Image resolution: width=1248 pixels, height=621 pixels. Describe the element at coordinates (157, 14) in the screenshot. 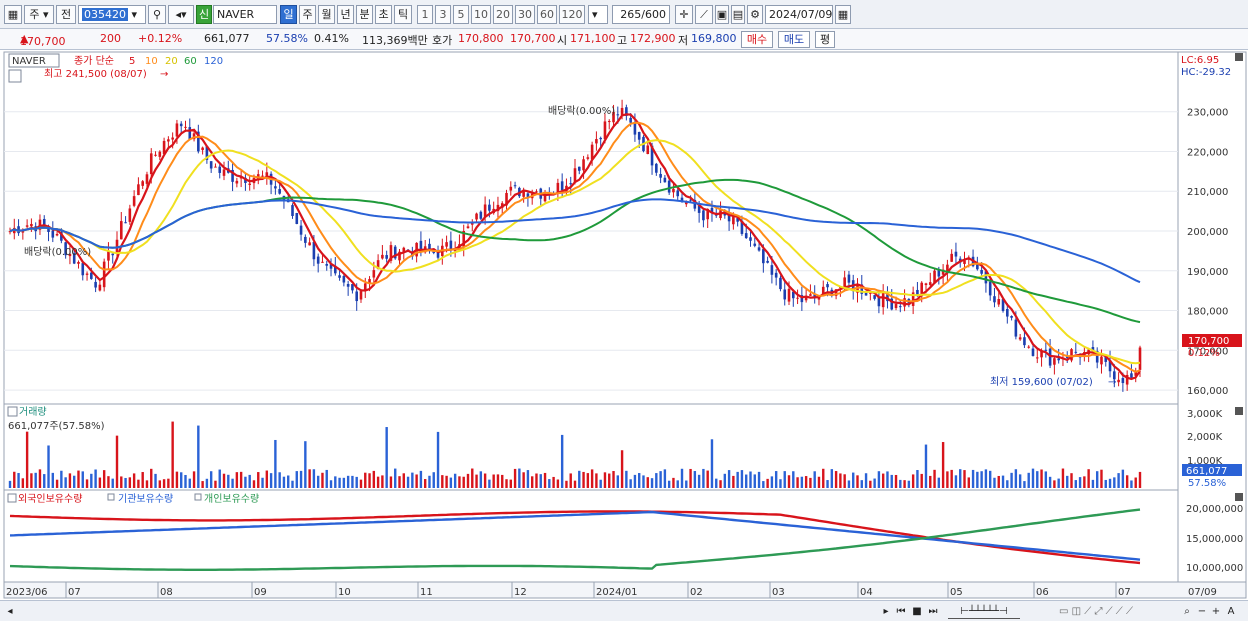

I see `search-icon: ⚲` at that location.